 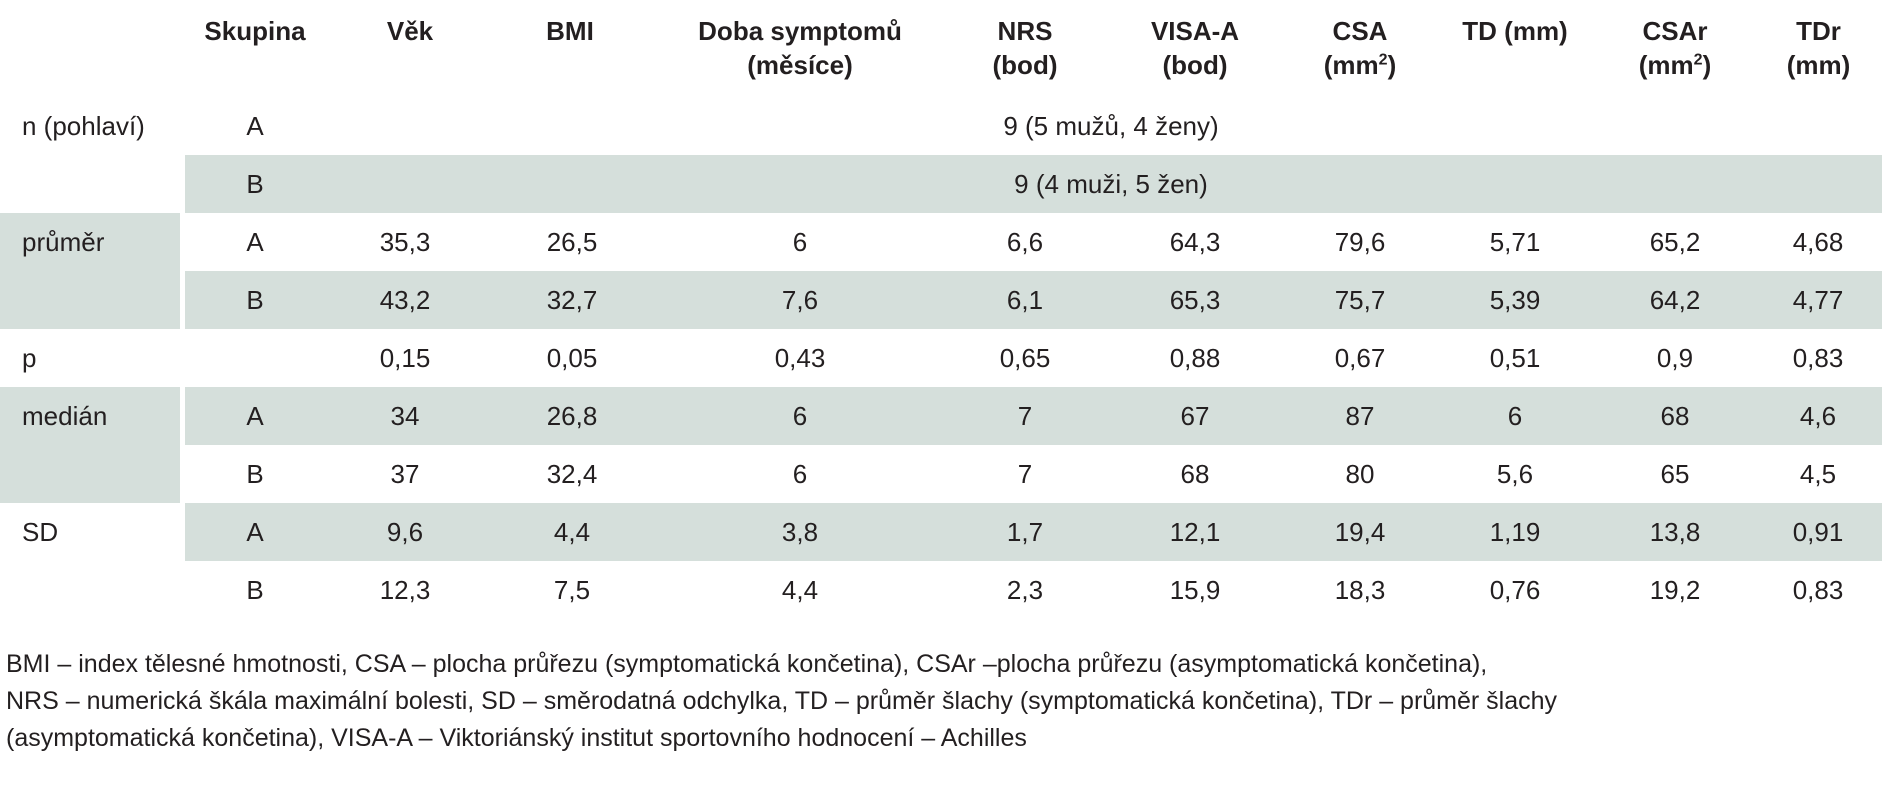 What do you see at coordinates (572, 241) in the screenshot?
I see `value-cell: 26,5` at bounding box center [572, 241].